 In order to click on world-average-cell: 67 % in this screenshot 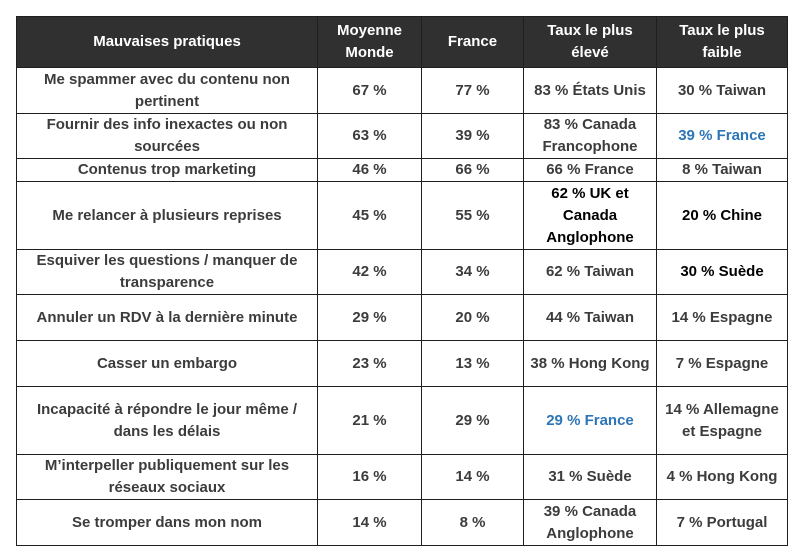, I will do `click(369, 90)`.